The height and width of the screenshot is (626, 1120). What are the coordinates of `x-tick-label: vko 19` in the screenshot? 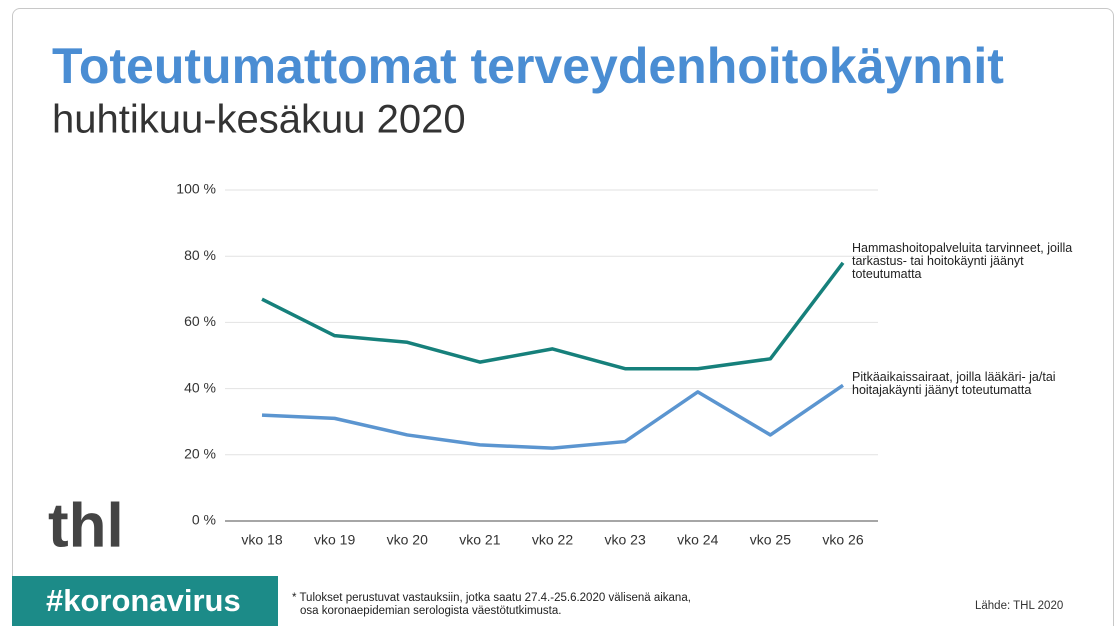 It's located at (334, 540).